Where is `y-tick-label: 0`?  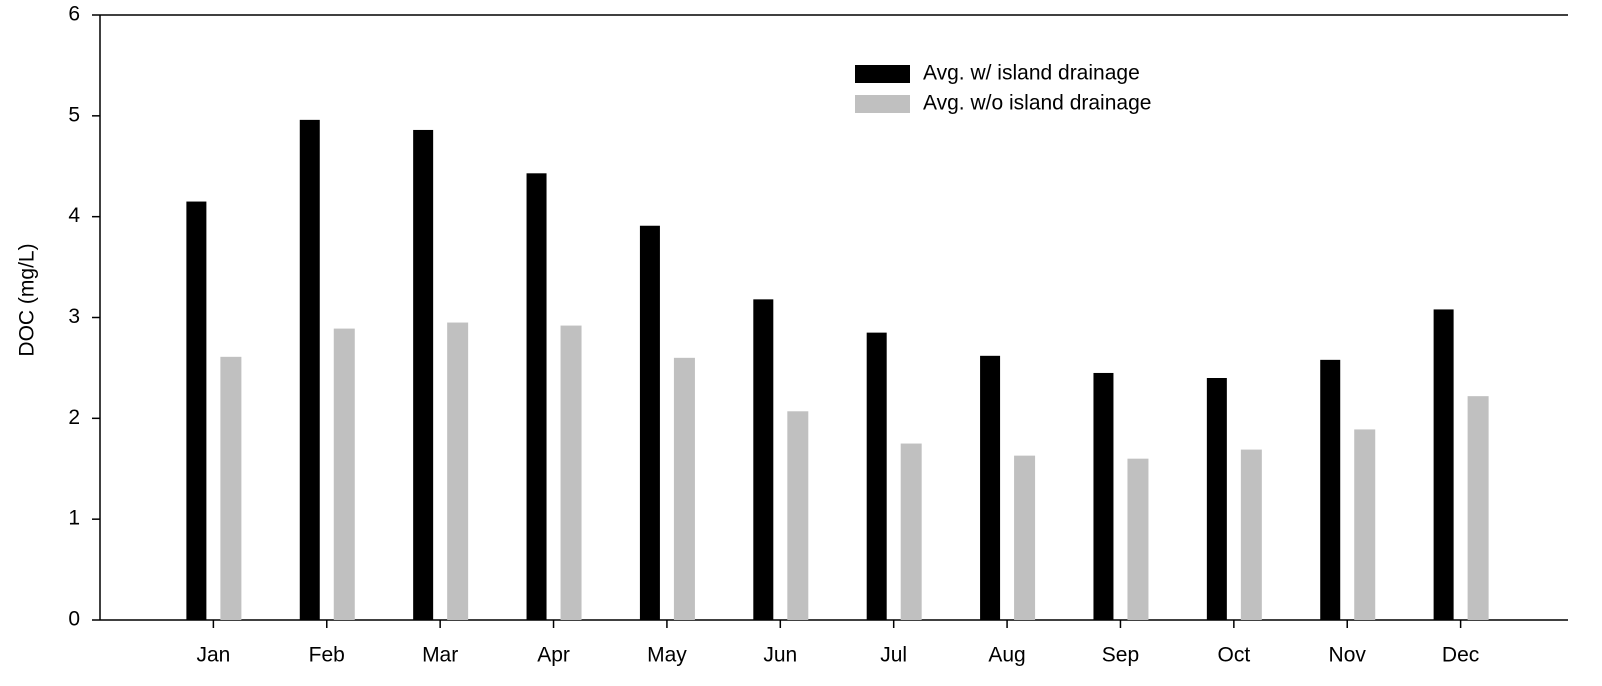
y-tick-label: 0 is located at coordinates (74, 619).